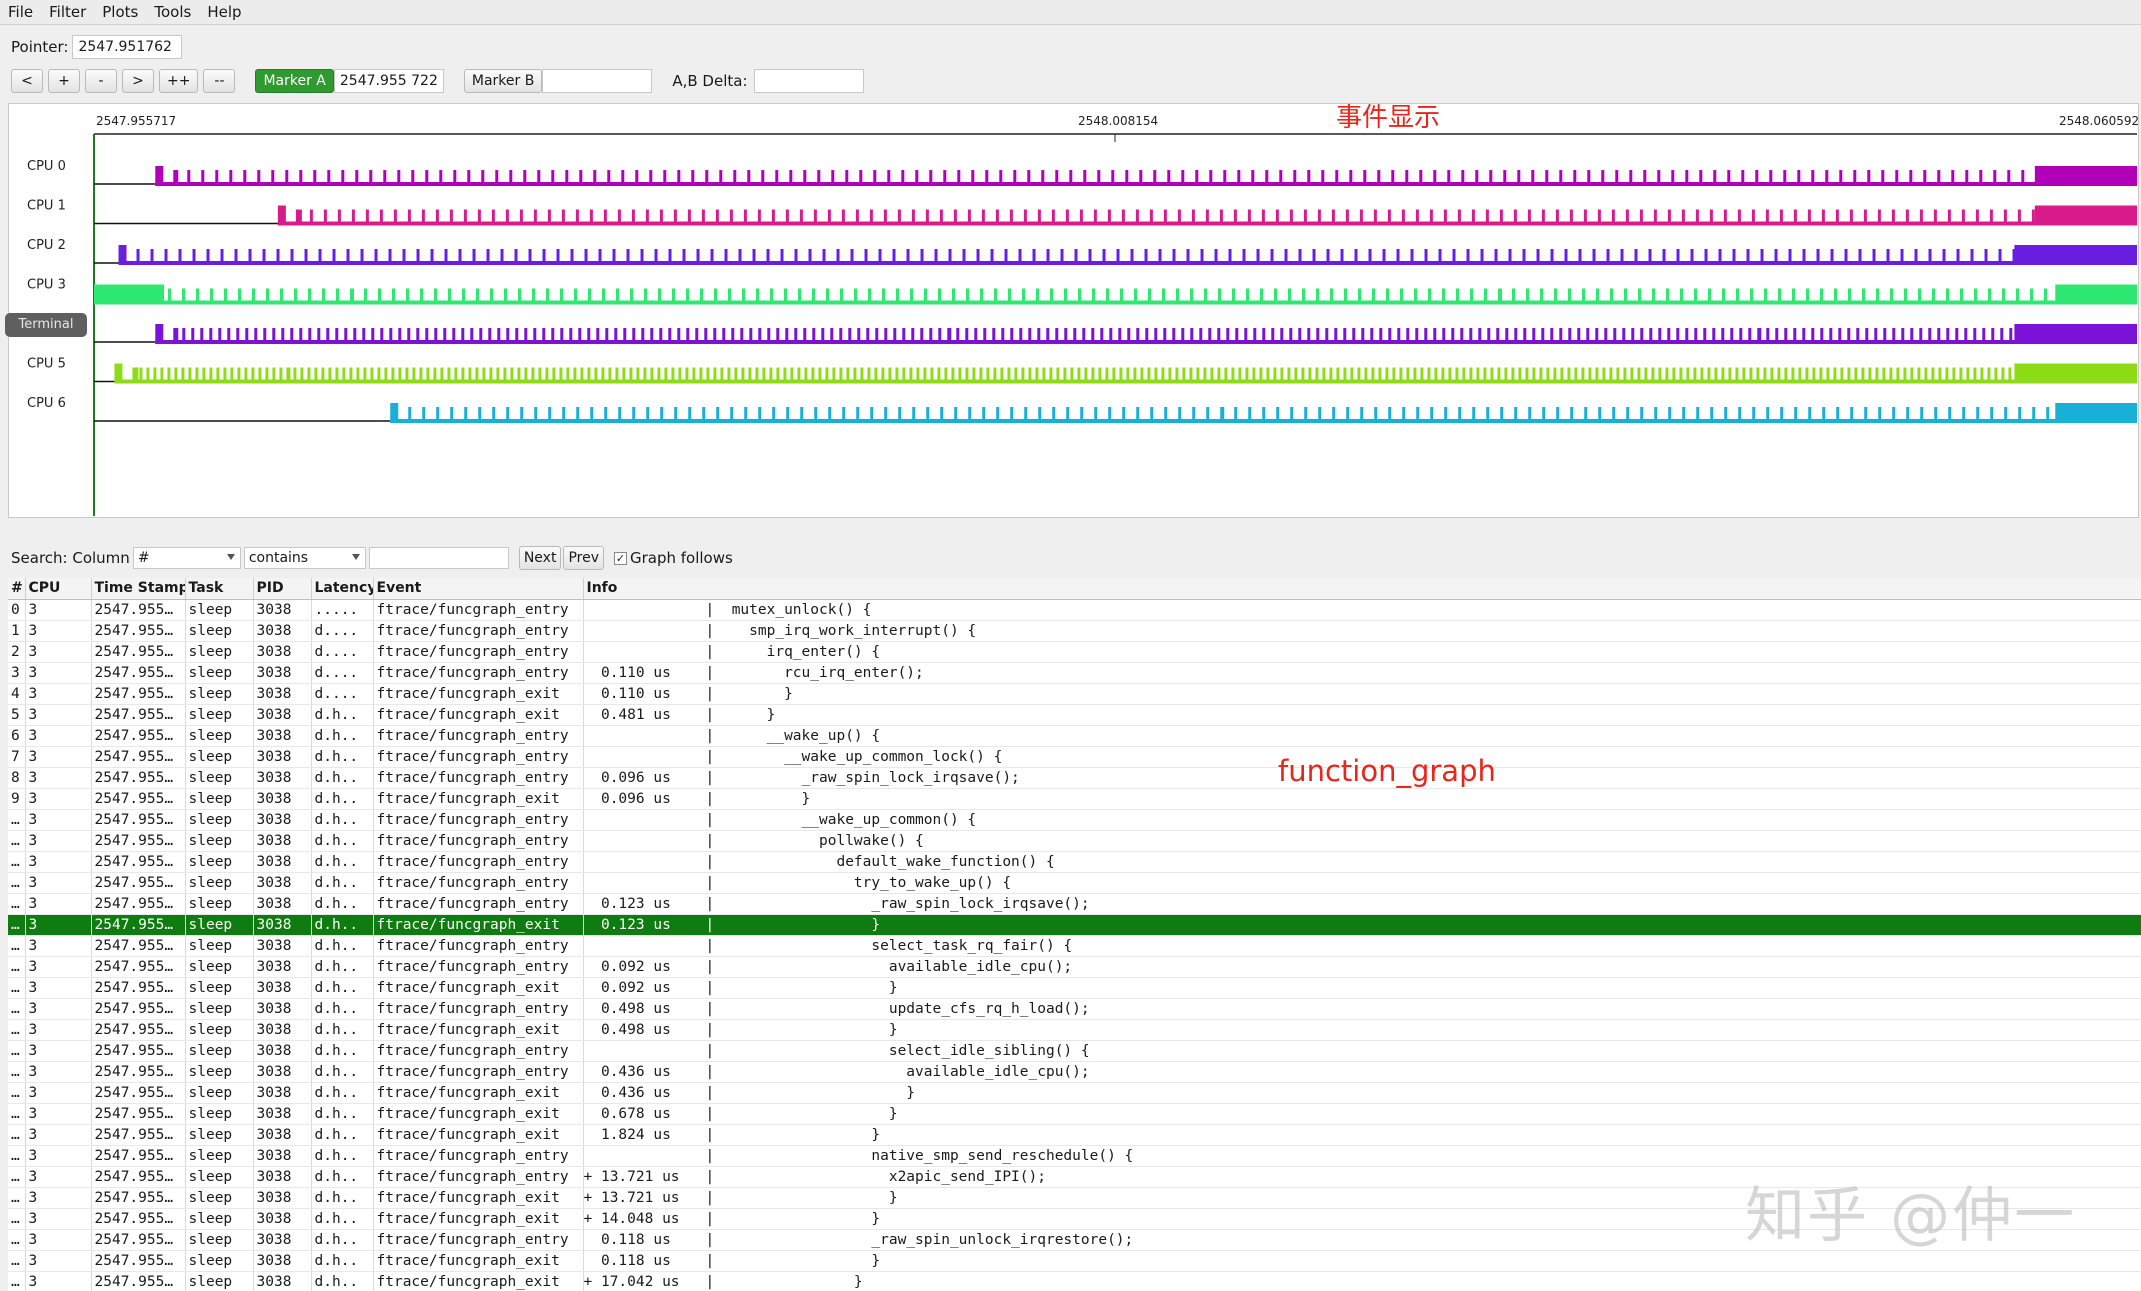 The height and width of the screenshot is (1291, 2141). I want to click on prev-button: Prev, so click(583, 558).